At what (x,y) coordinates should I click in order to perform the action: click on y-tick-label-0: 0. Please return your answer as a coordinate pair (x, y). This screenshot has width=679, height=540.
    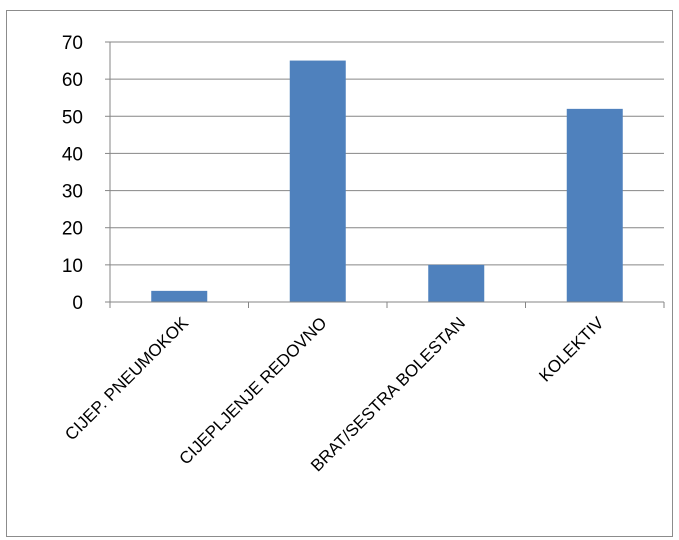
    Looking at the image, I should click on (77, 303).